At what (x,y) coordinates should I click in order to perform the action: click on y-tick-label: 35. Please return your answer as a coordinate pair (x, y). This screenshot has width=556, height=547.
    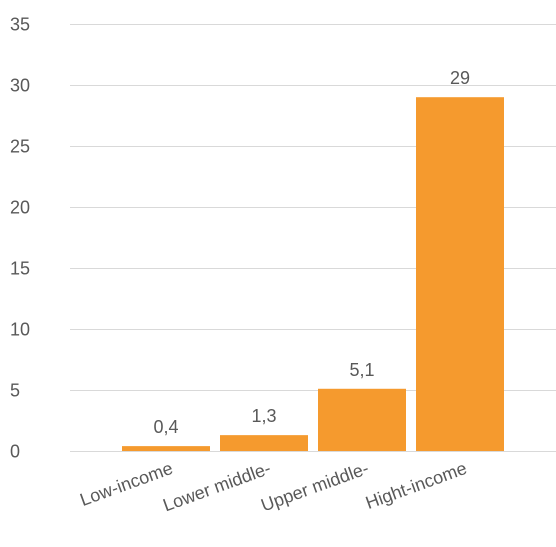
    Looking at the image, I should click on (20, 25).